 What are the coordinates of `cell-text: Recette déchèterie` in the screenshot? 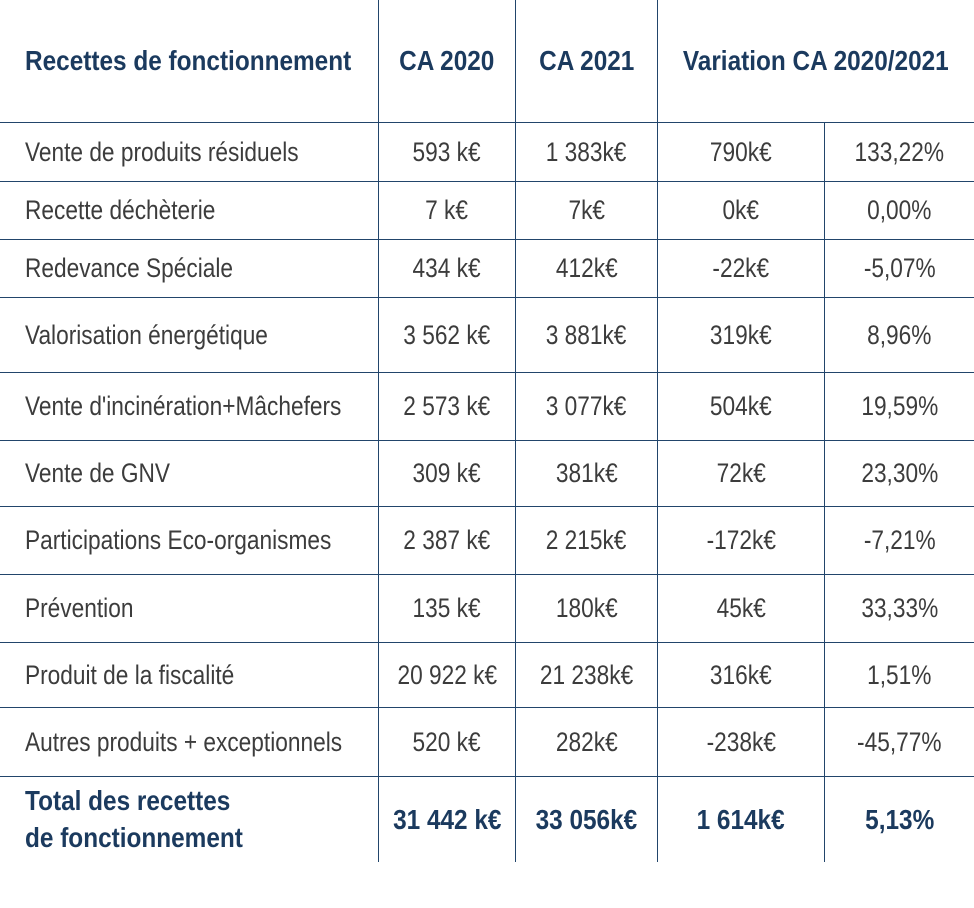 It's located at (120, 210).